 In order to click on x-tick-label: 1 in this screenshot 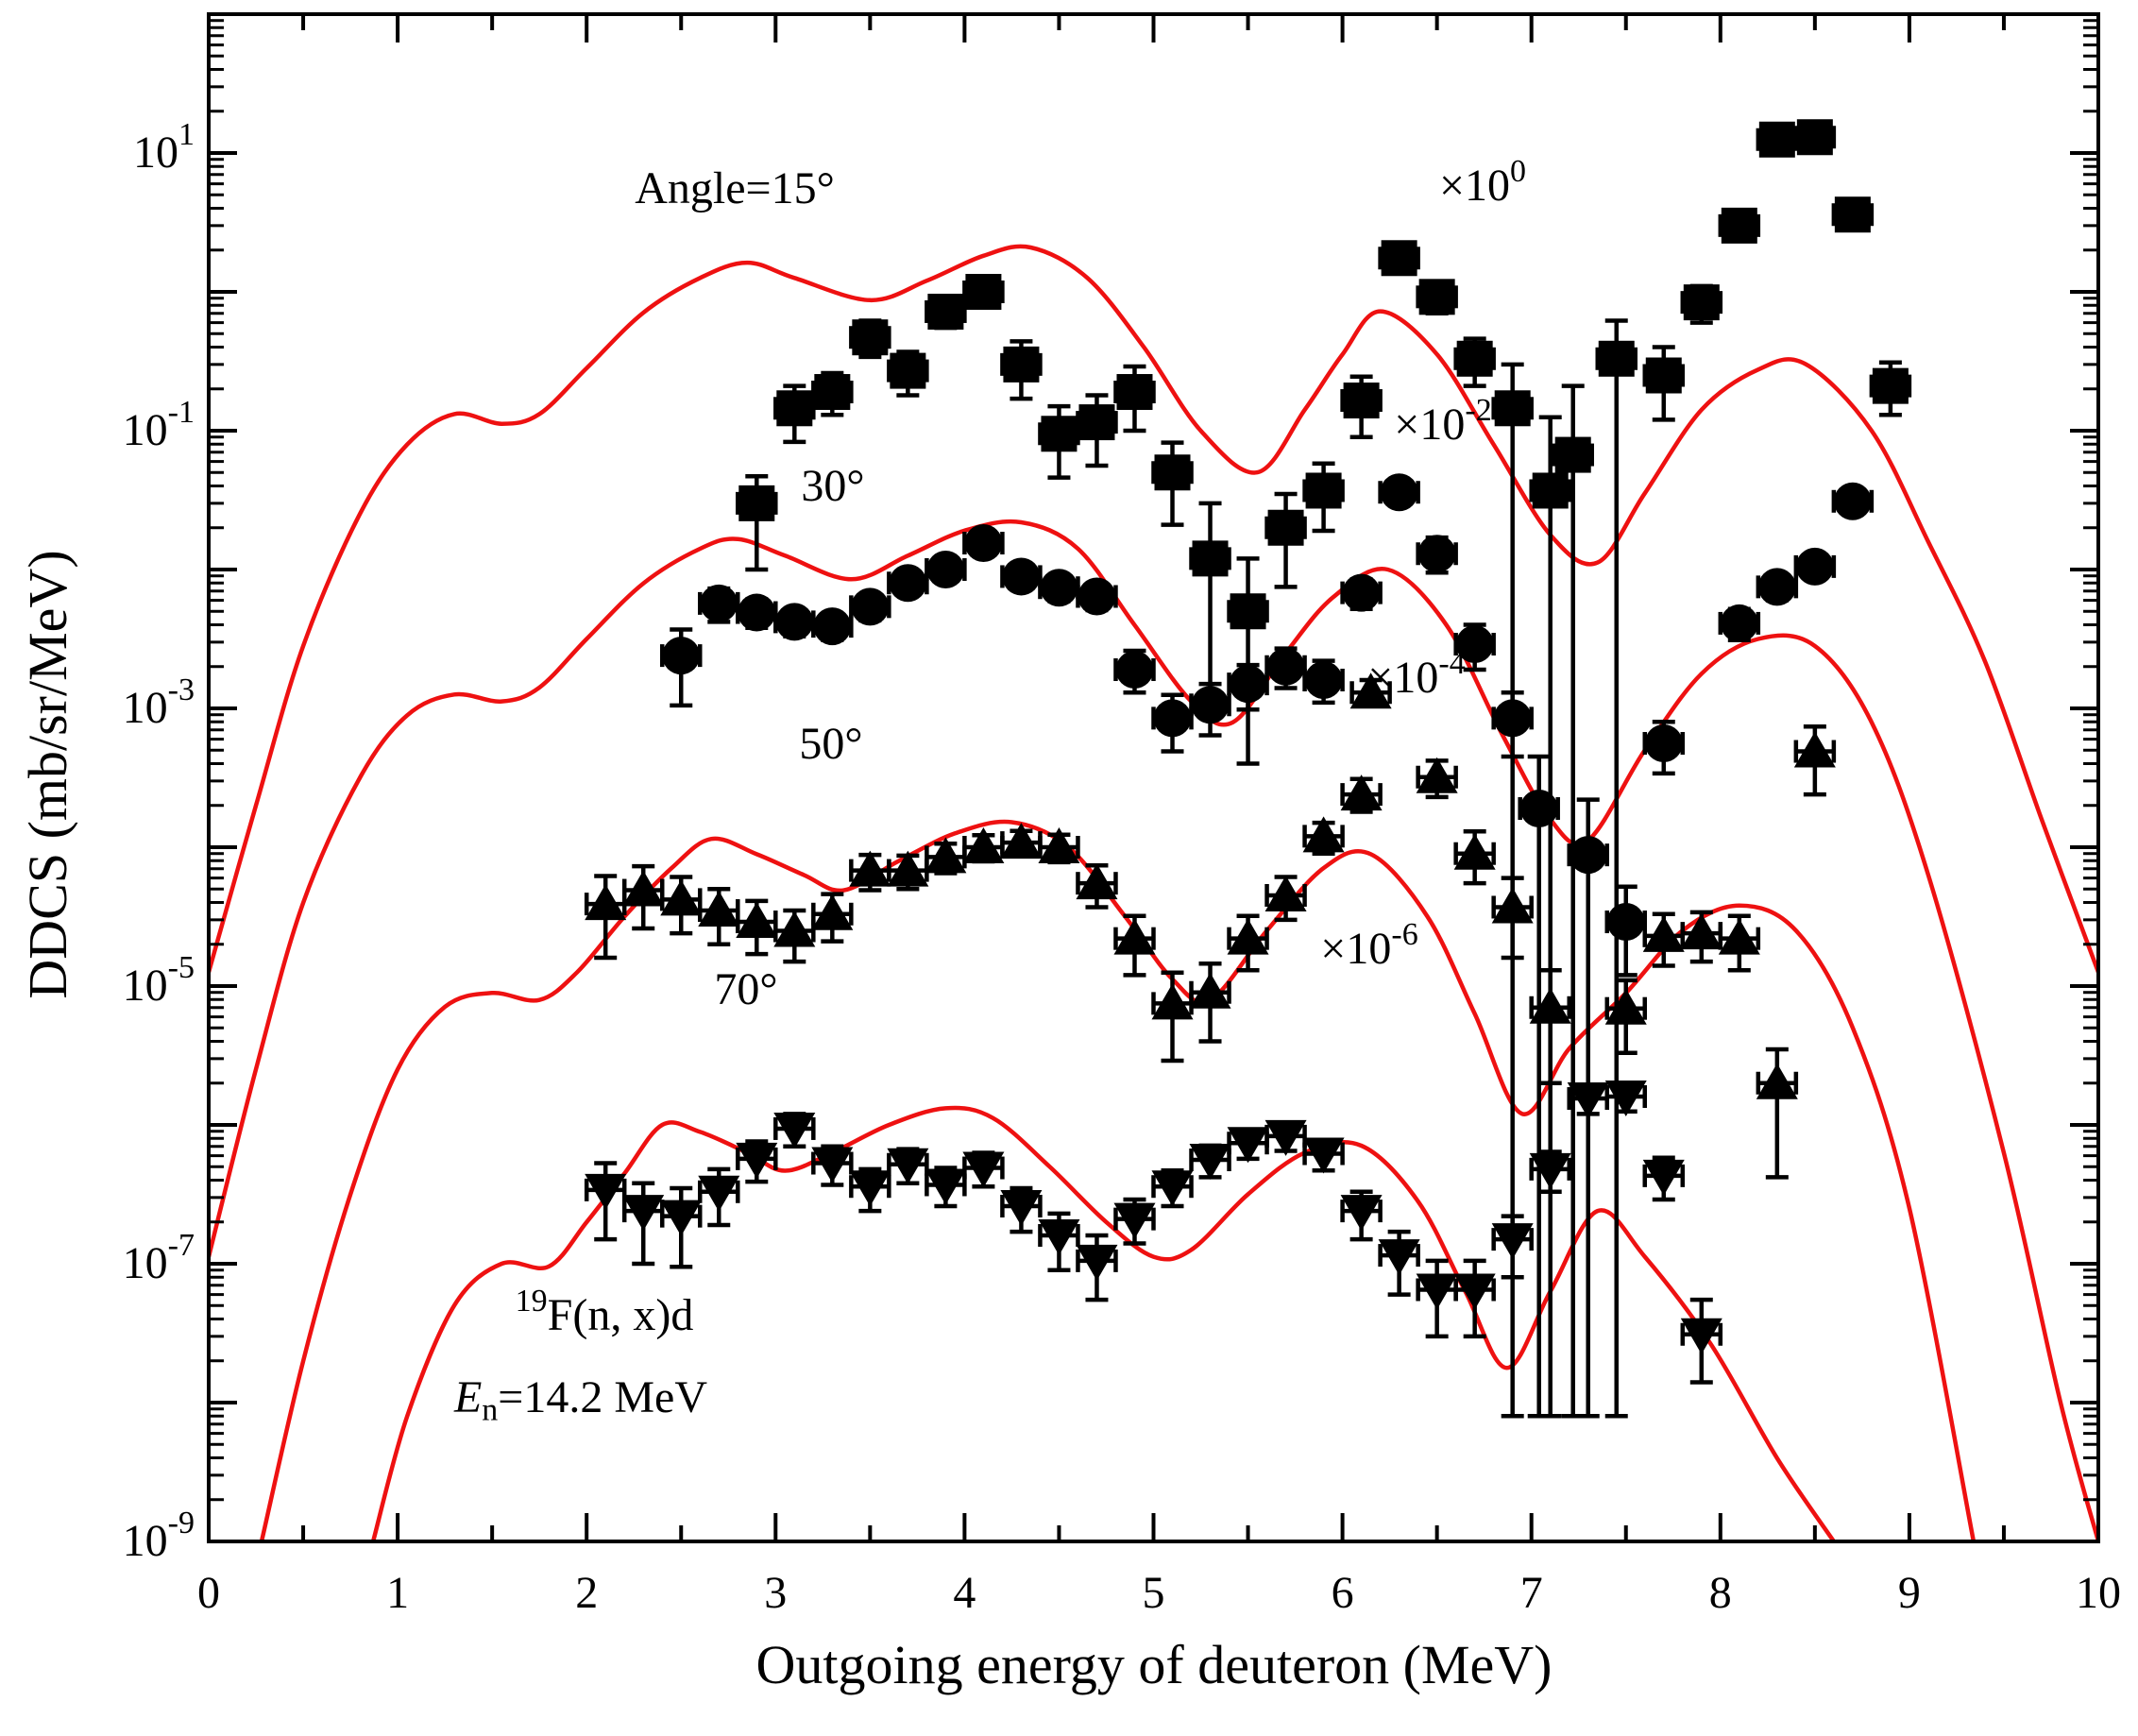, I will do `click(398, 1593)`.